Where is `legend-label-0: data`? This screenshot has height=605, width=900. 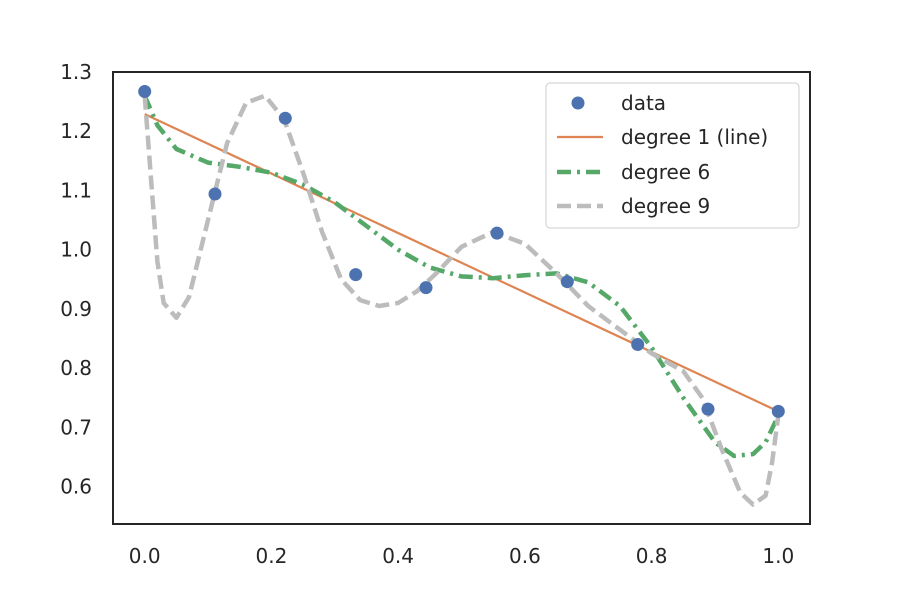 legend-label-0: data is located at coordinates (643, 103).